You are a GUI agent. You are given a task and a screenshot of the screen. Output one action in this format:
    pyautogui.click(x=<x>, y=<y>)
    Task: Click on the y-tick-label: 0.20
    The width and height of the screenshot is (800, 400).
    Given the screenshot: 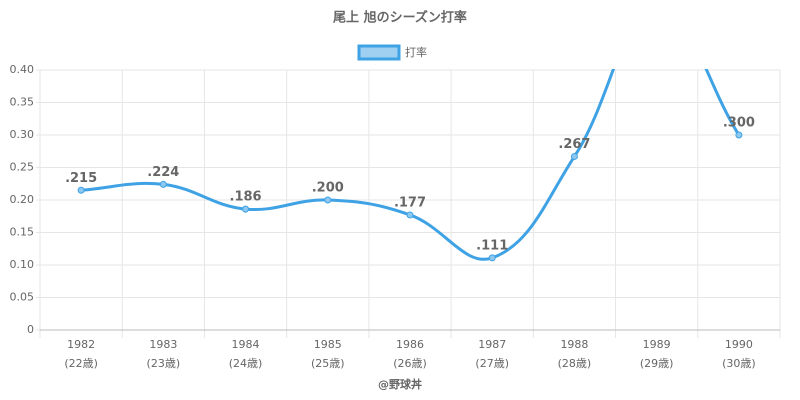 What is the action you would take?
    pyautogui.click(x=22, y=199)
    